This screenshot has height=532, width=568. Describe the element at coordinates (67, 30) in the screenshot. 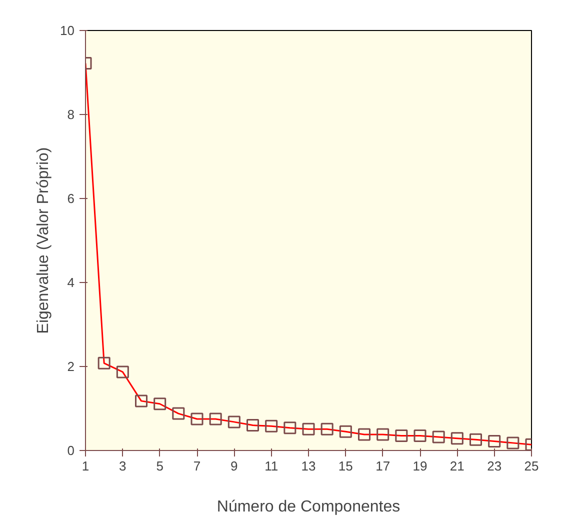

I see `y-tick-label: 10` at that location.